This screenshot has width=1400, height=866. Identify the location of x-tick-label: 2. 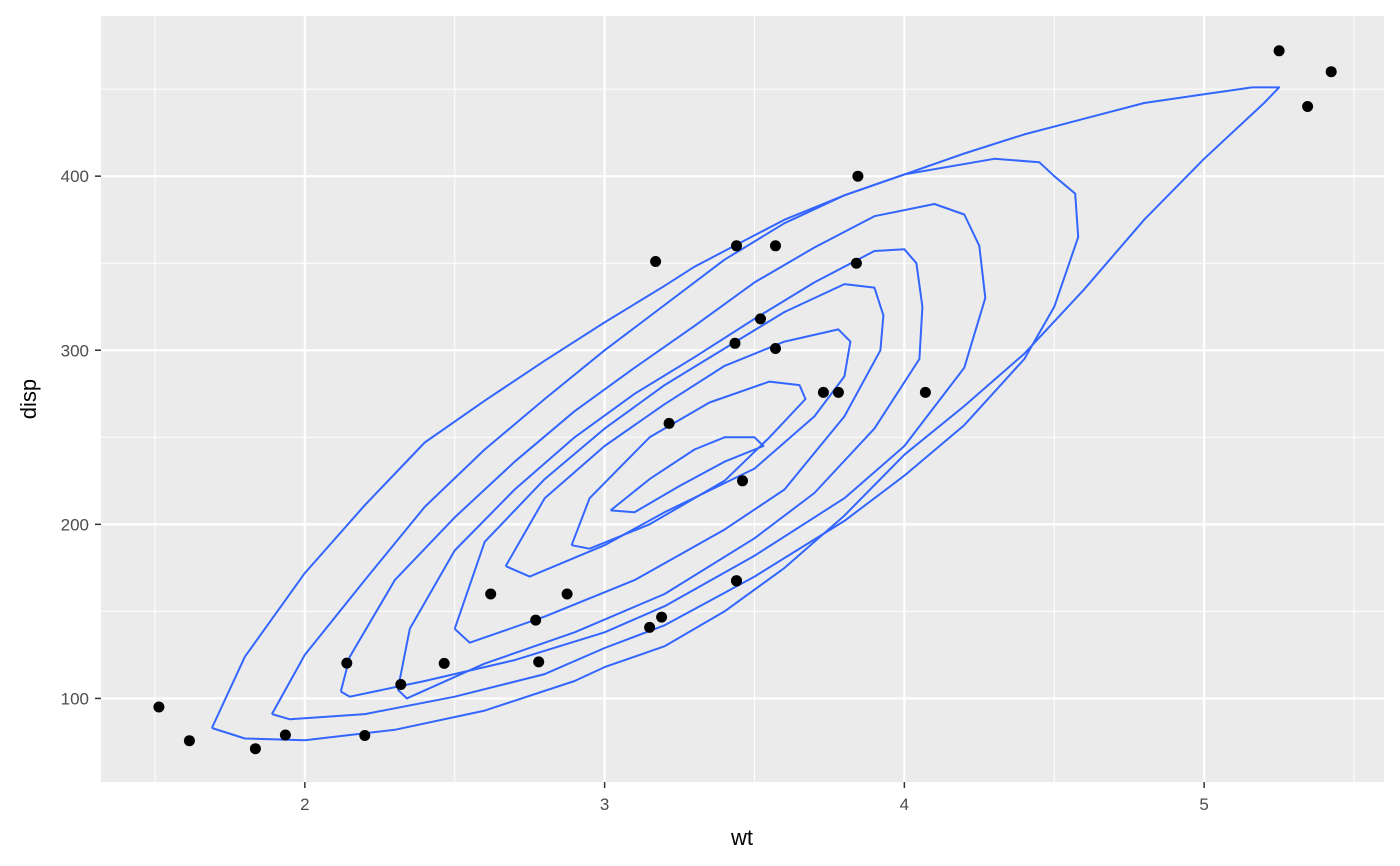
(304, 804).